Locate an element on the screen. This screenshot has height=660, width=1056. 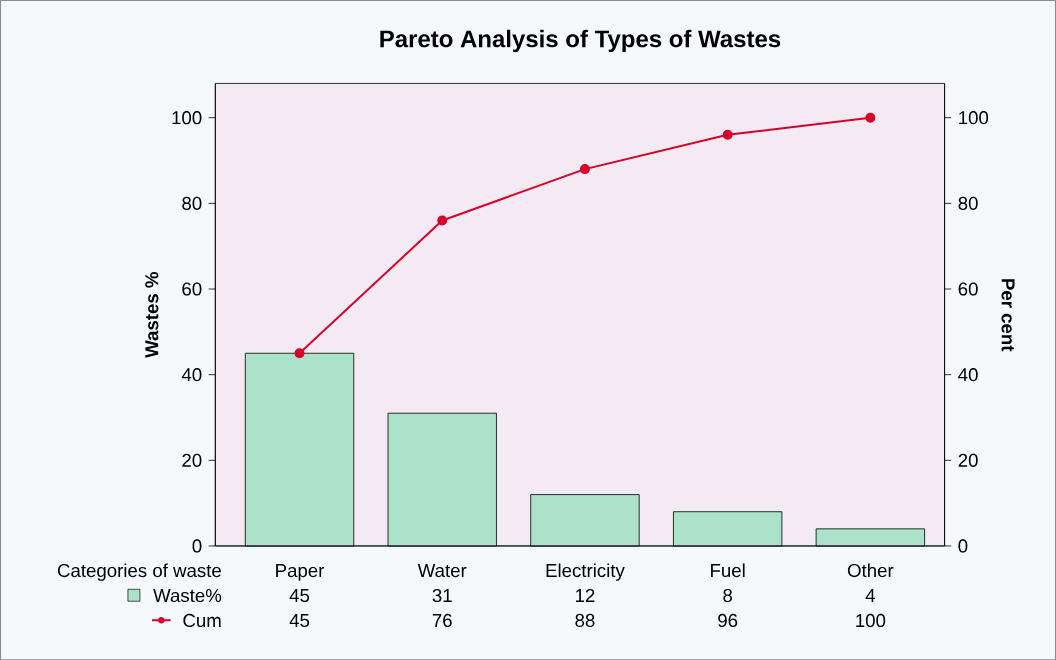
data-label: 88 is located at coordinates (585, 620).